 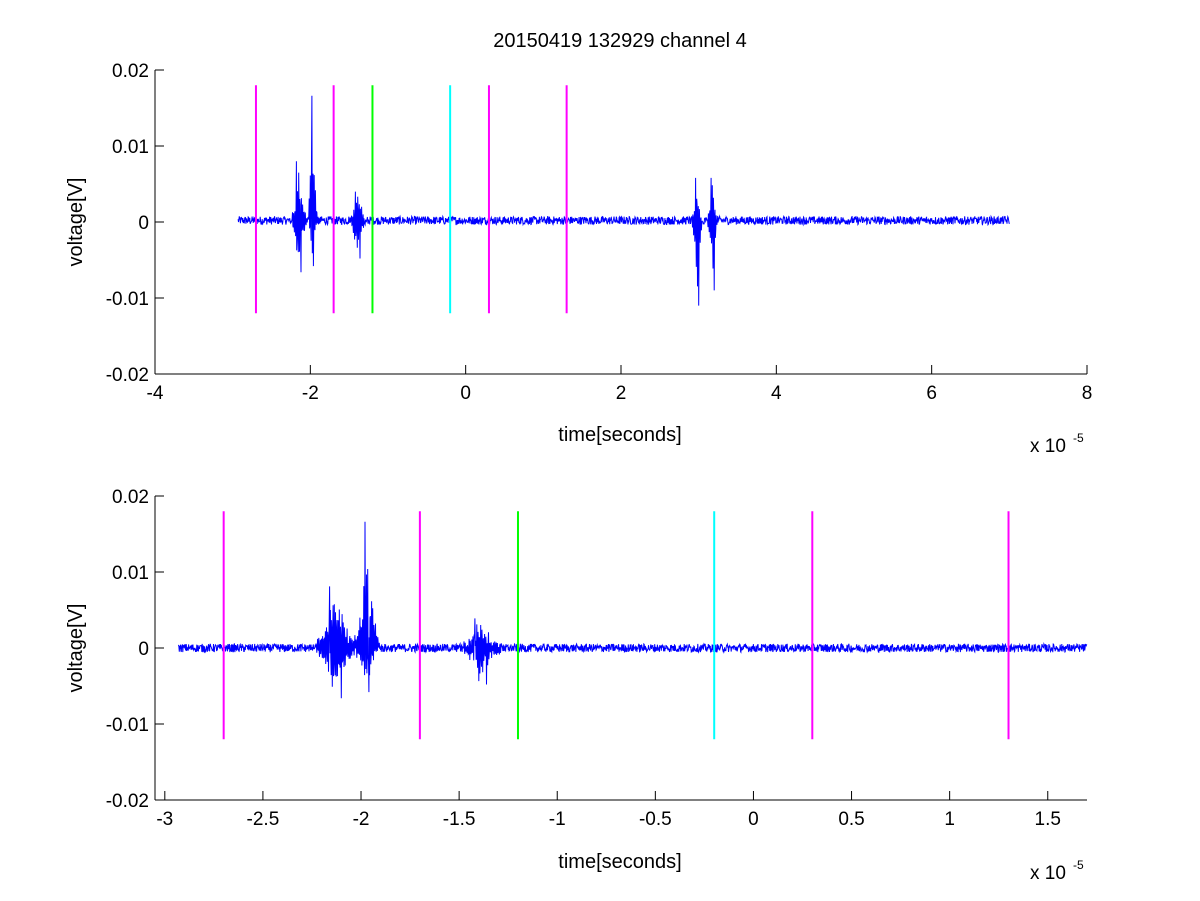 What do you see at coordinates (557, 819) in the screenshot?
I see `x-tick-label: -1` at bounding box center [557, 819].